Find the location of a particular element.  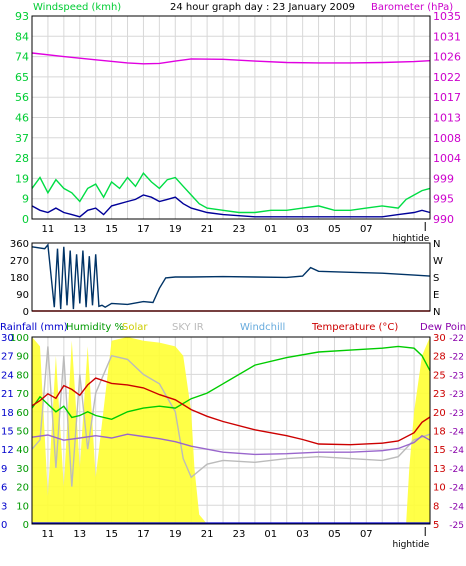

right-tick-label: 1026 is located at coordinates (447, 57).